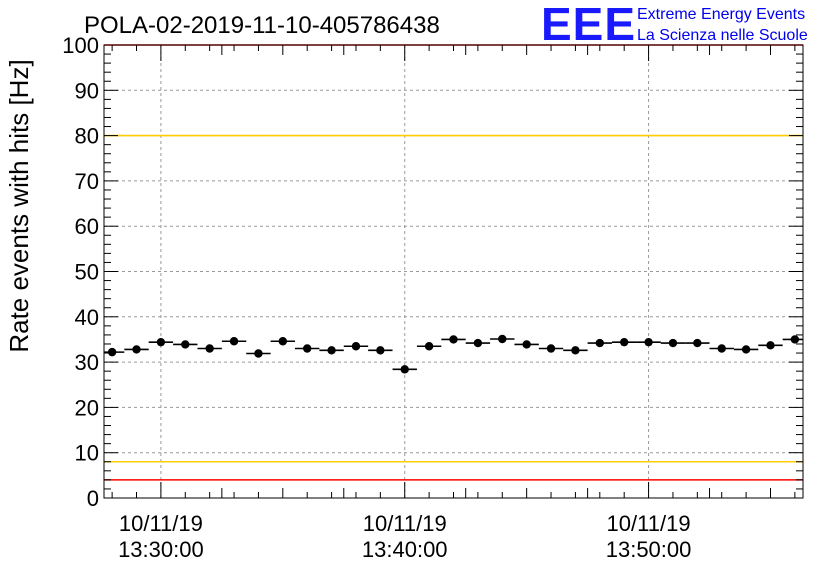  What do you see at coordinates (405, 549) in the screenshot?
I see `x-tick-time-label: 13:40:00` at bounding box center [405, 549].